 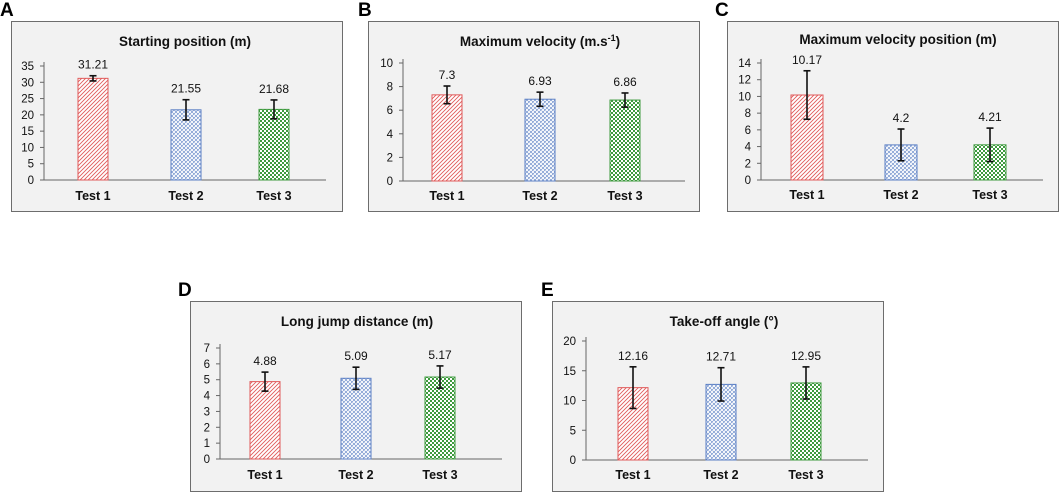 What do you see at coordinates (990, 117) in the screenshot?
I see `data-label: 4.21` at bounding box center [990, 117].